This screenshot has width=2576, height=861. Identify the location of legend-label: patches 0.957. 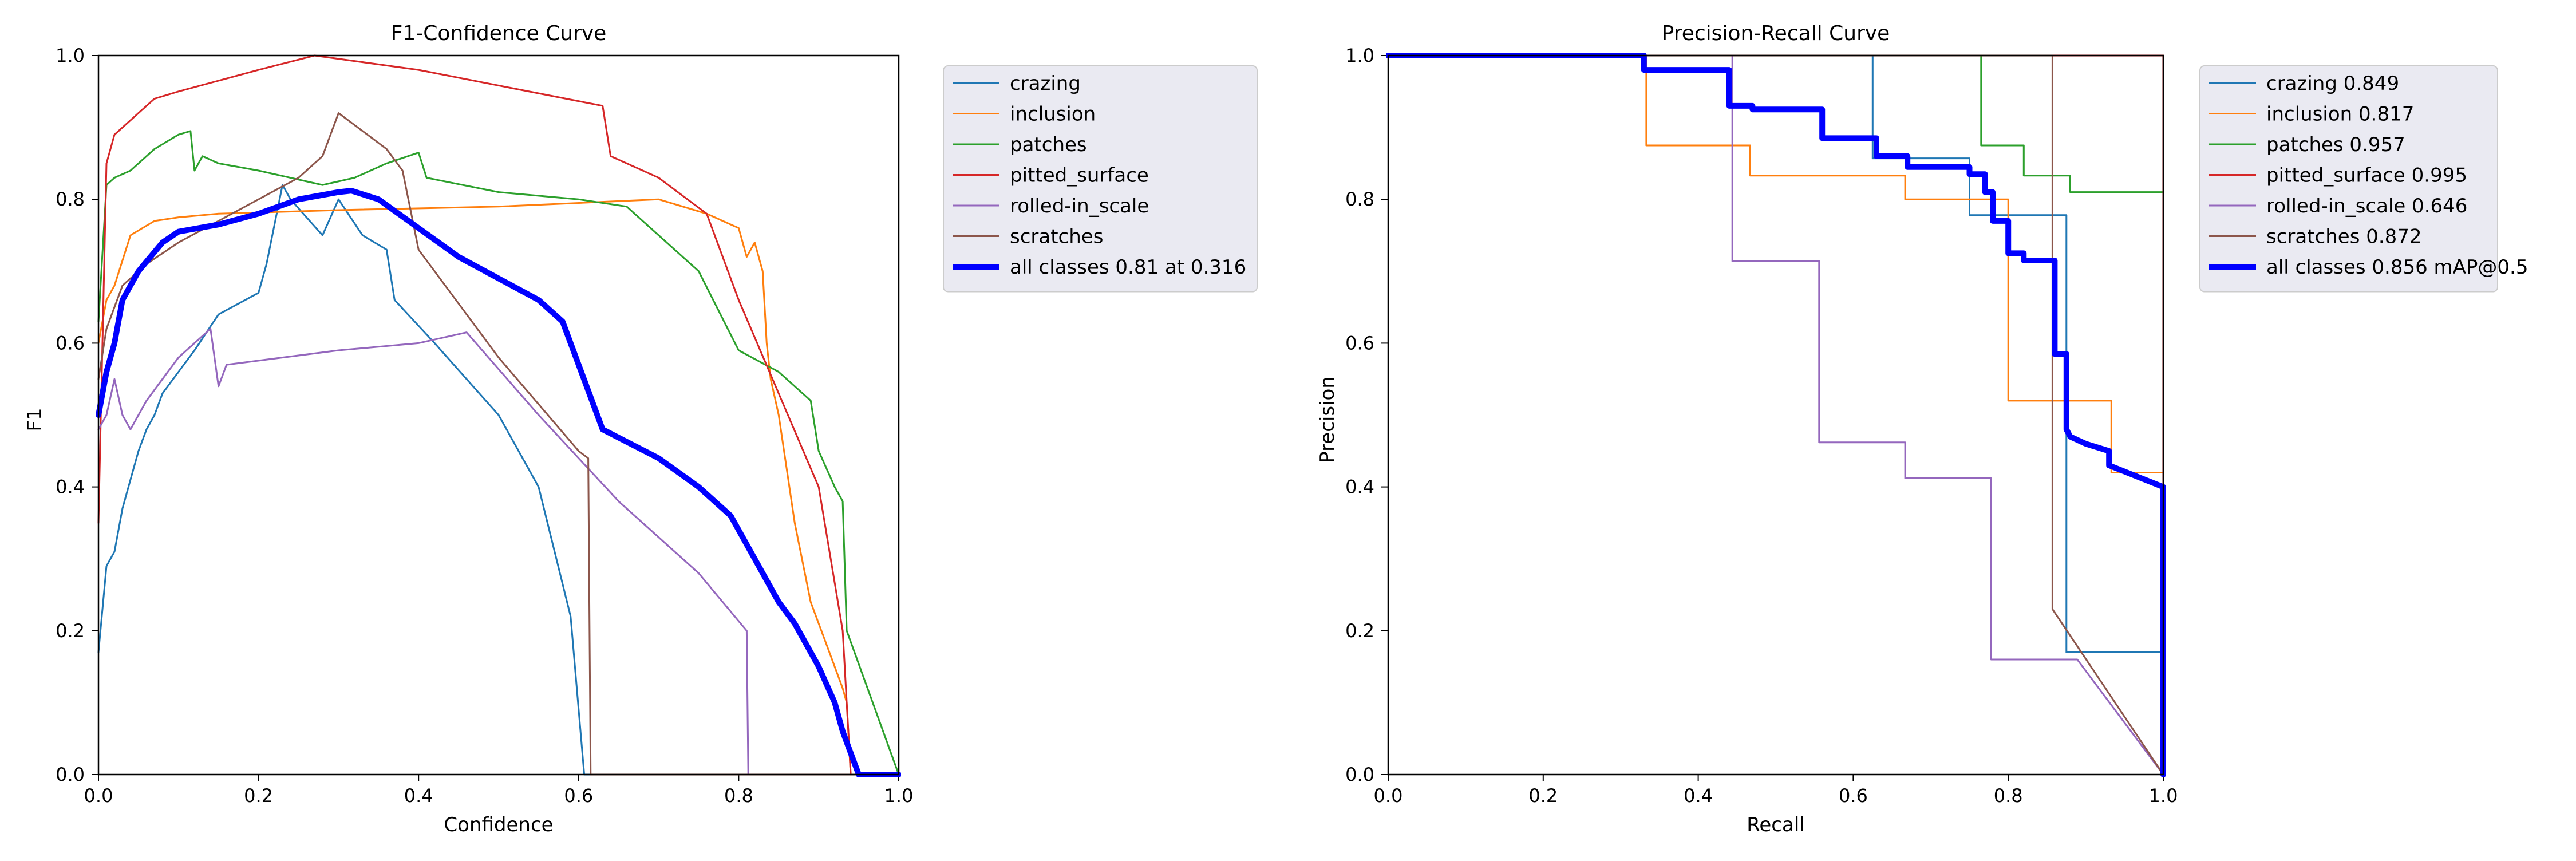
(2335, 144).